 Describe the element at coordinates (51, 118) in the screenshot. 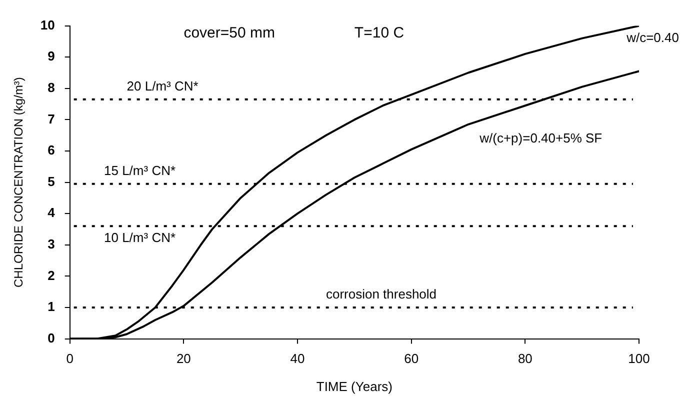

I see `y-tick-label: 7` at that location.